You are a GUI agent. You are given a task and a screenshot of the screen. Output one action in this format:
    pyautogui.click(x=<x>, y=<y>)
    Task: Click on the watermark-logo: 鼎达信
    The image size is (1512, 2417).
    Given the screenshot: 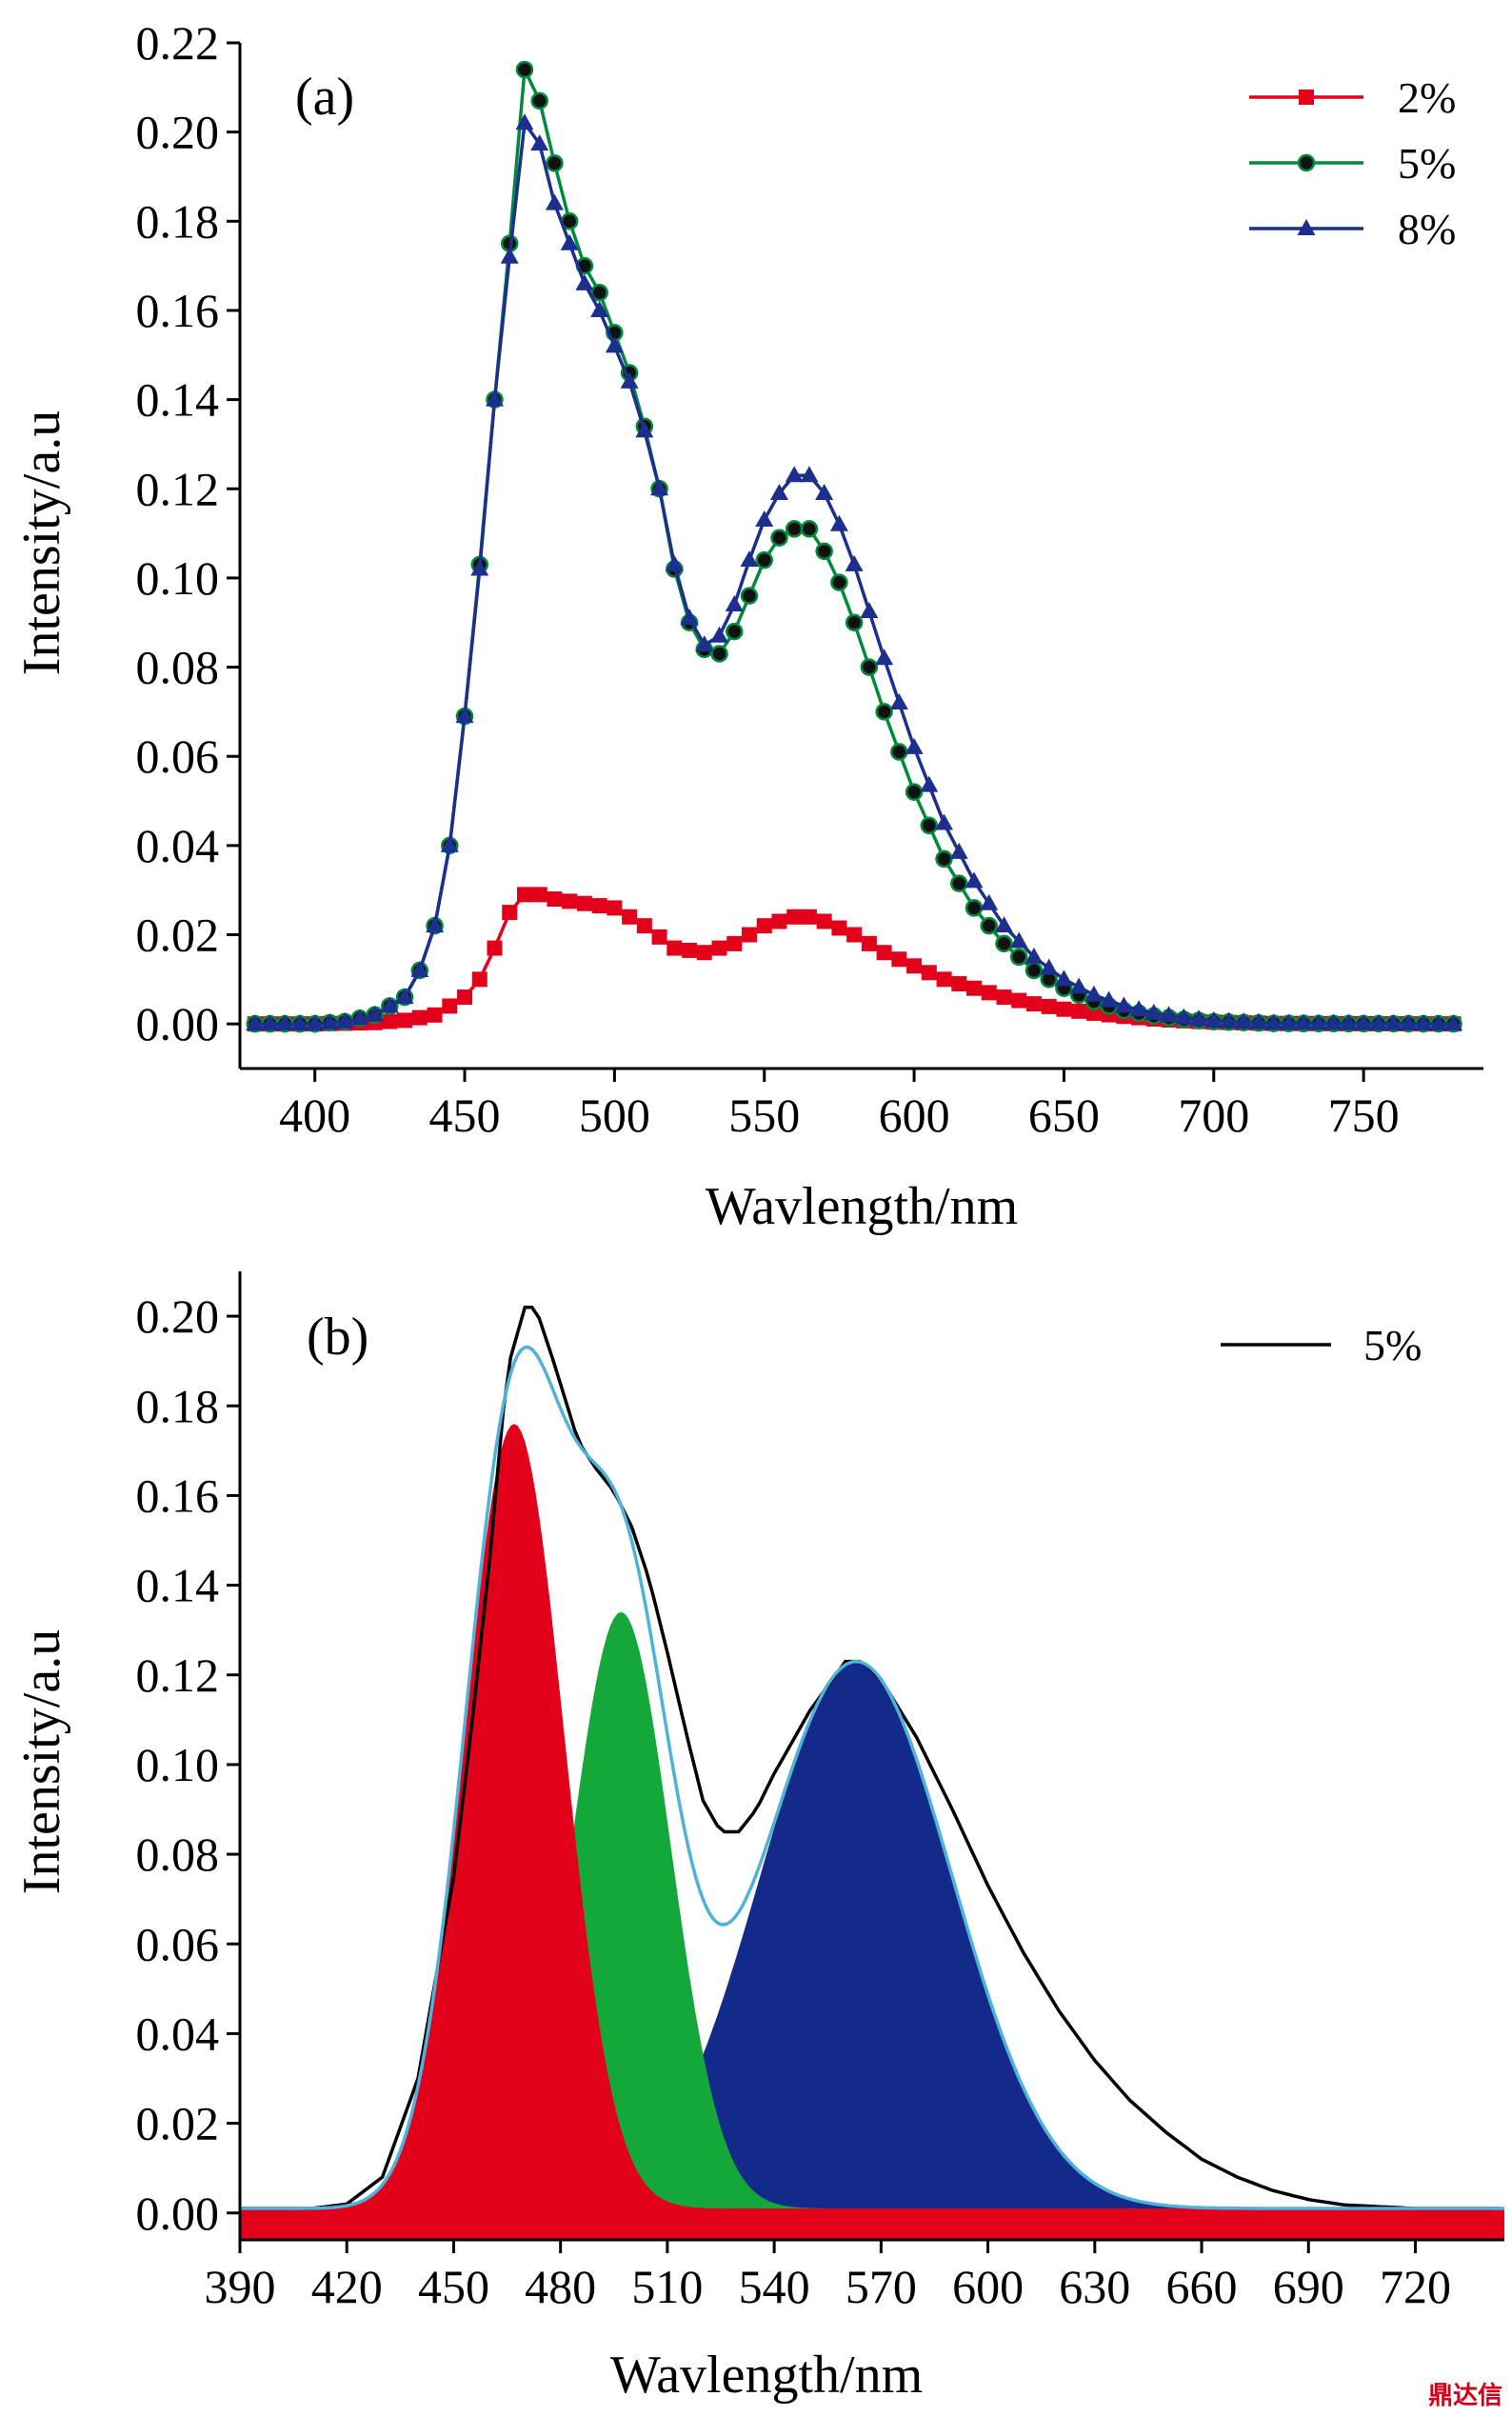 What is the action you would take?
    pyautogui.click(x=1464, y=2395)
    